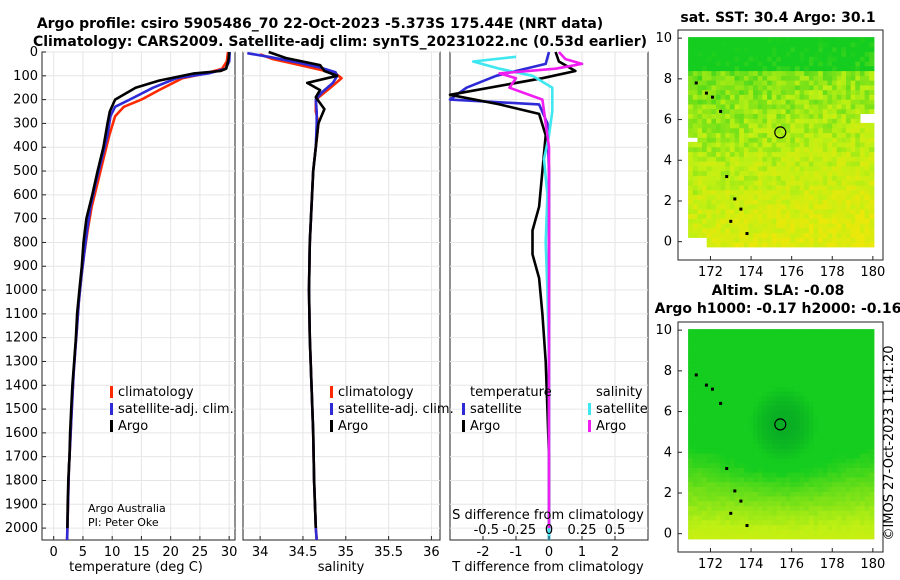  I want to click on legend-label-satellite: satellite-adj. clim., so click(176, 409).